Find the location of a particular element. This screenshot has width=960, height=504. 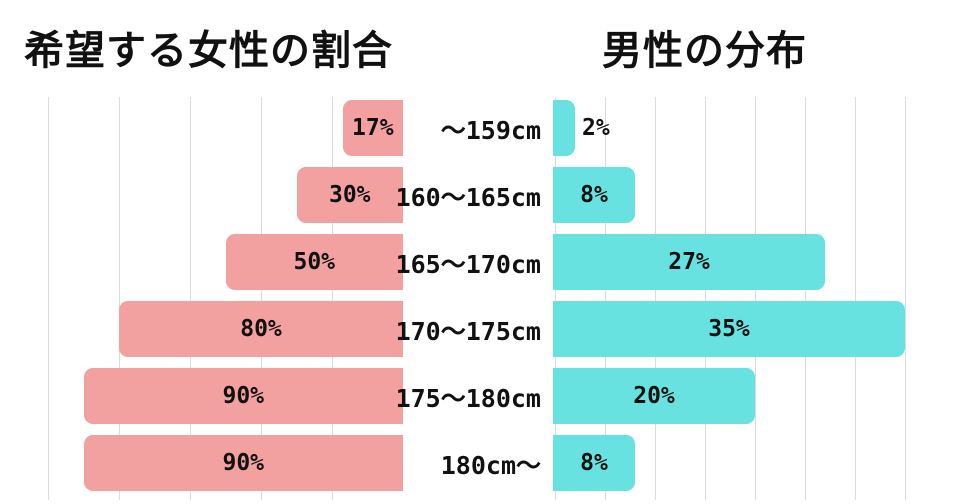

right-axis-gridline-15pct is located at coordinates (705, 298).